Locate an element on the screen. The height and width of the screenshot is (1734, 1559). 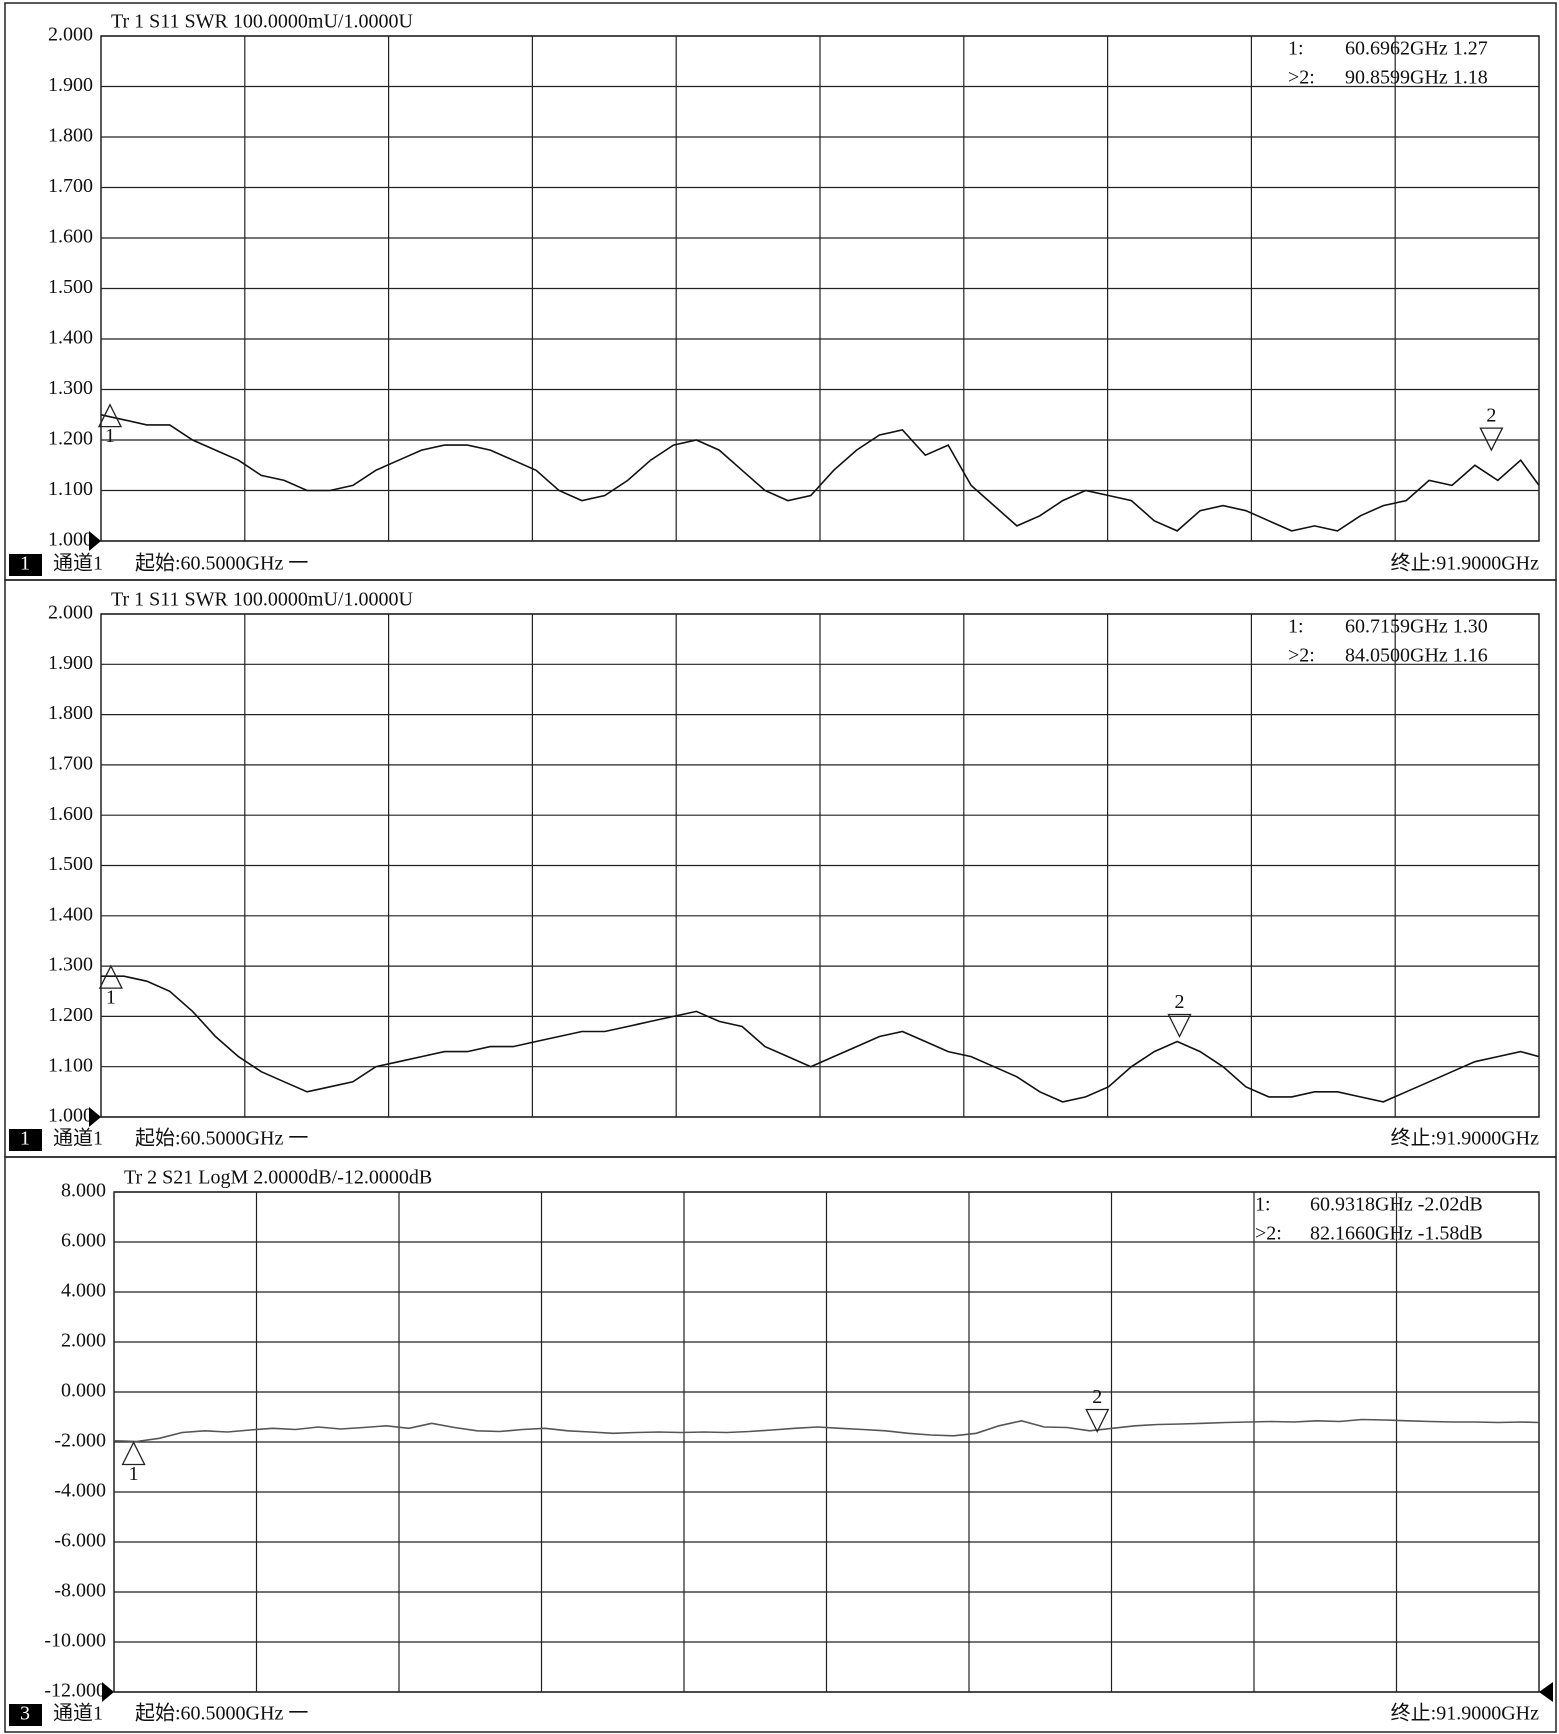
marker-readout: 60.9318GHz -2.02dB is located at coordinates (1396, 1205).